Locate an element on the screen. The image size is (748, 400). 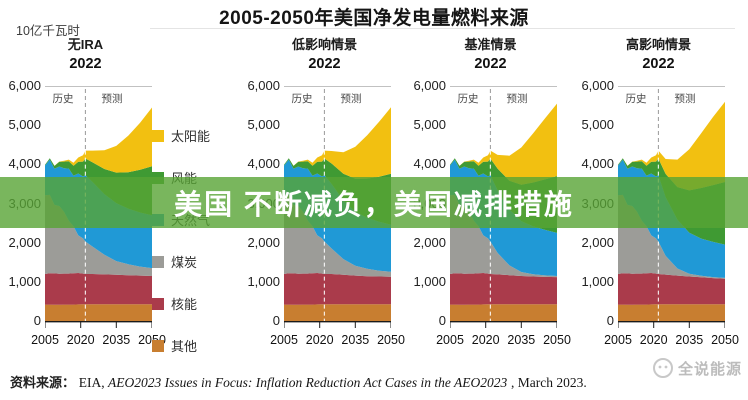
coal-swatch-icon is located at coordinates (158, 261).